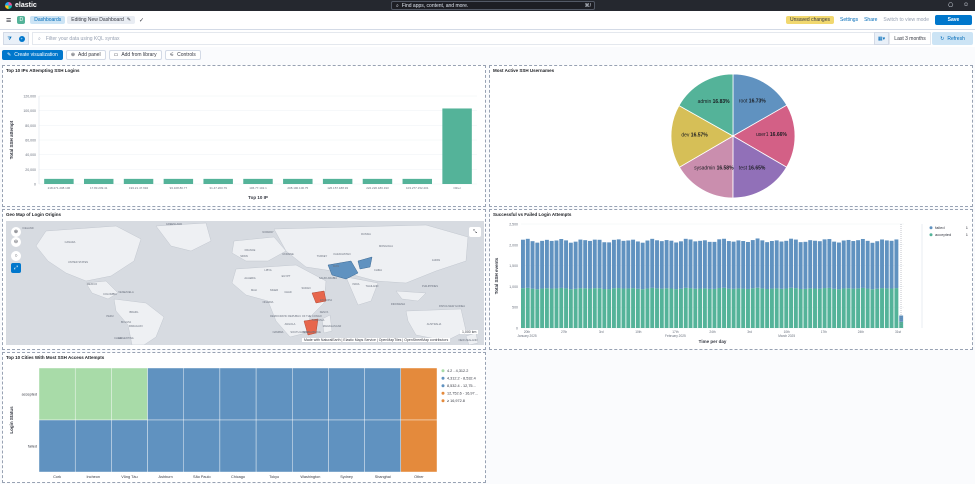 This screenshot has height=484, width=975. What do you see at coordinates (952, 38) in the screenshot?
I see `refresh-button: ↻ Refresh` at bounding box center [952, 38].